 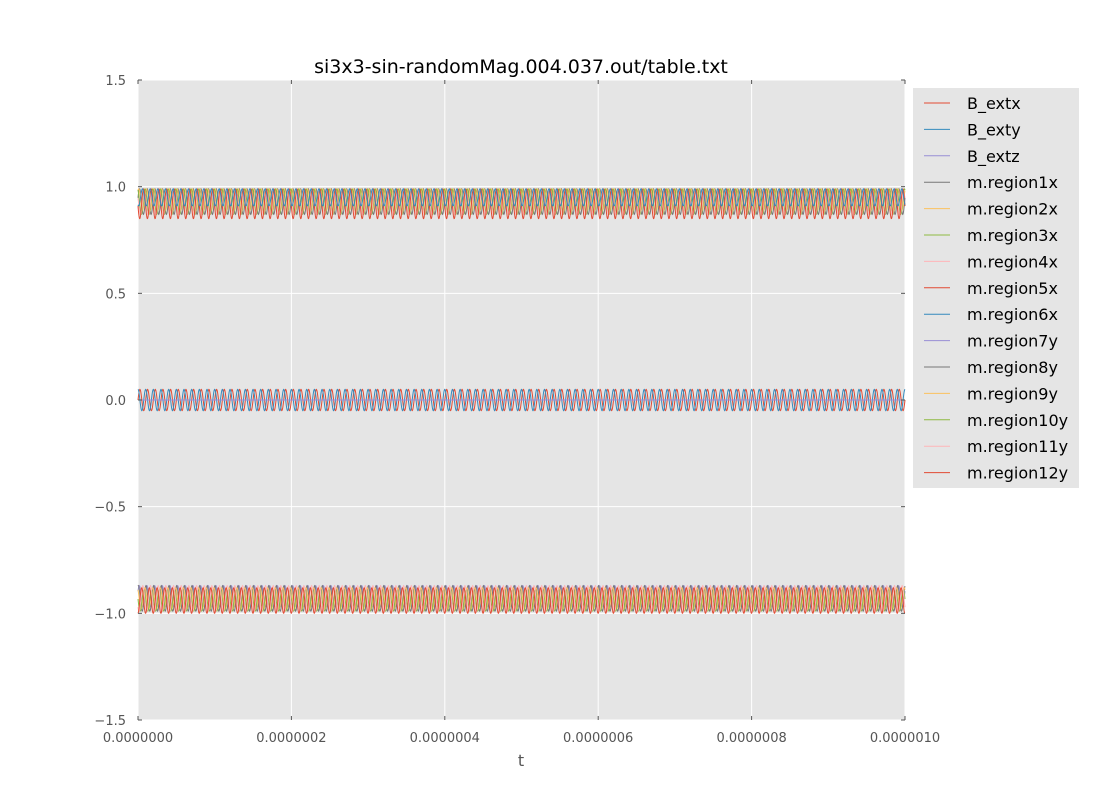 I want to click on legend-label: m.region2x, so click(x=1012, y=209).